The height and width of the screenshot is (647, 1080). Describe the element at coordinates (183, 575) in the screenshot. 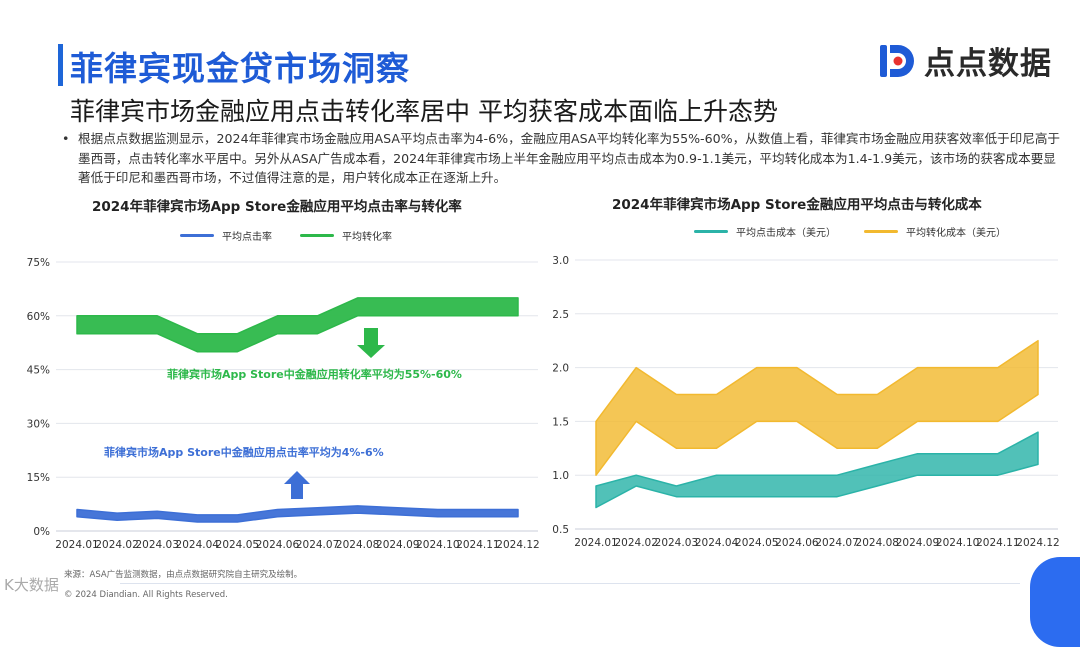

I see `source-note: 来源：ASA广告监测数据，由点点数据研究院自主研究及绘制。` at that location.